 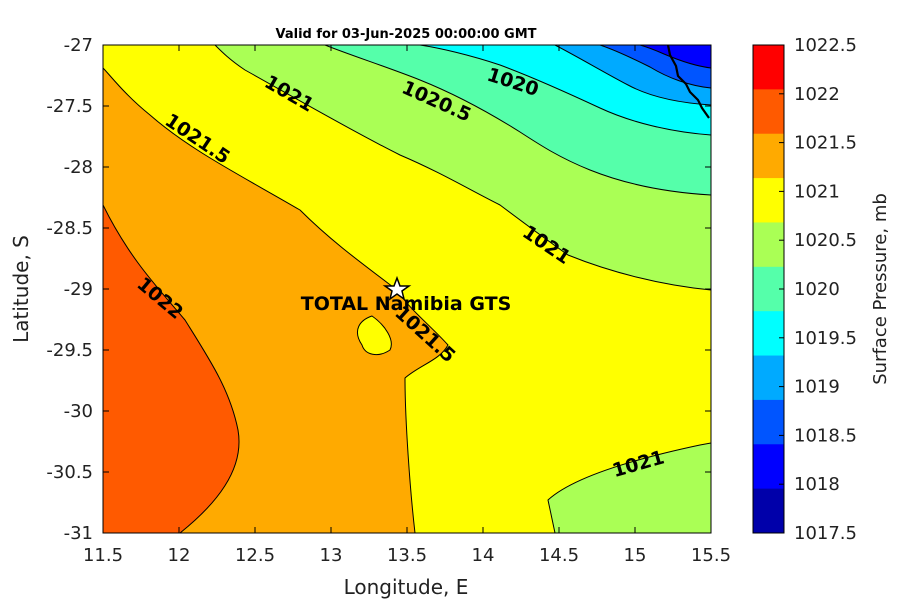 What do you see at coordinates (397, 288) in the screenshot?
I see `star-icon` at bounding box center [397, 288].